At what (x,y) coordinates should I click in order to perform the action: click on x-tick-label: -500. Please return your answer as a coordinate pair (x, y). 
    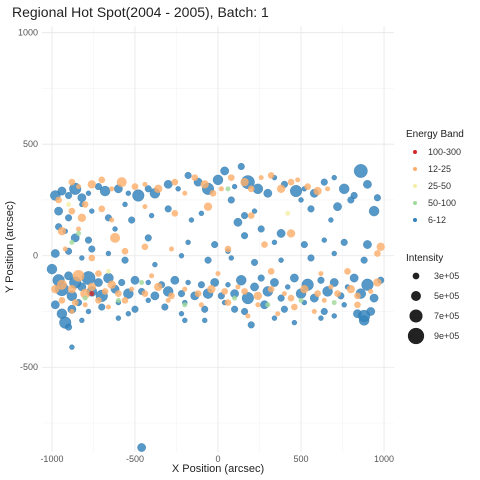
    Looking at the image, I should click on (135, 459).